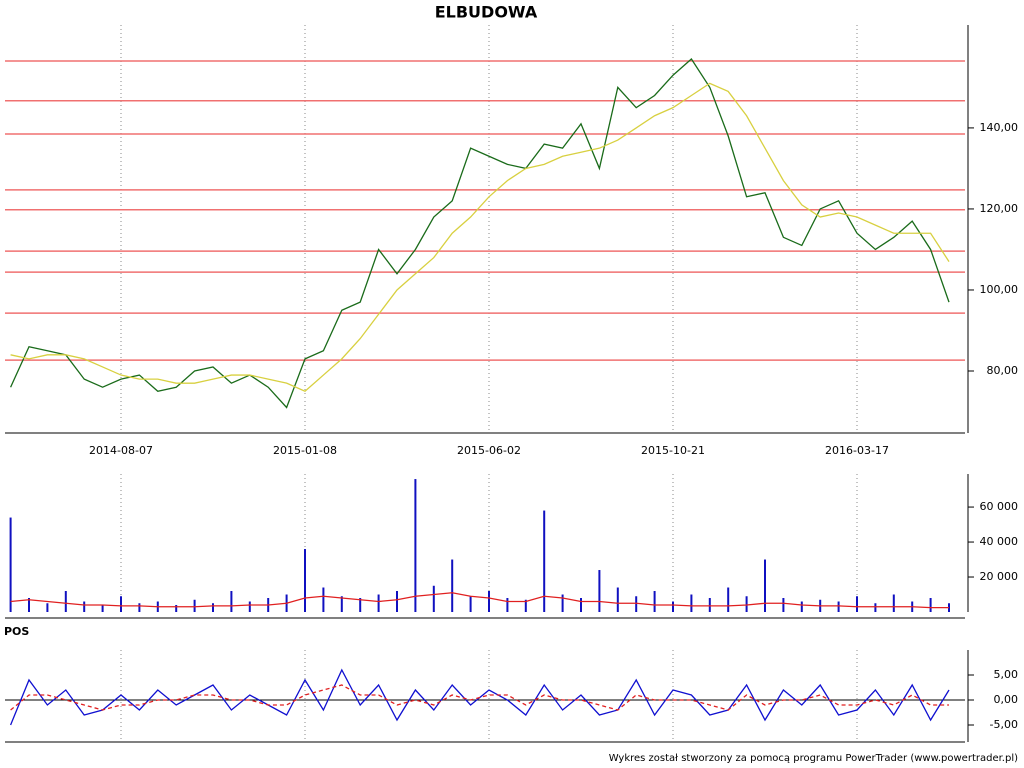 The image size is (1024, 768). What do you see at coordinates (1006, 674) in the screenshot?
I see `y-tick-label: 5,00` at bounding box center [1006, 674].